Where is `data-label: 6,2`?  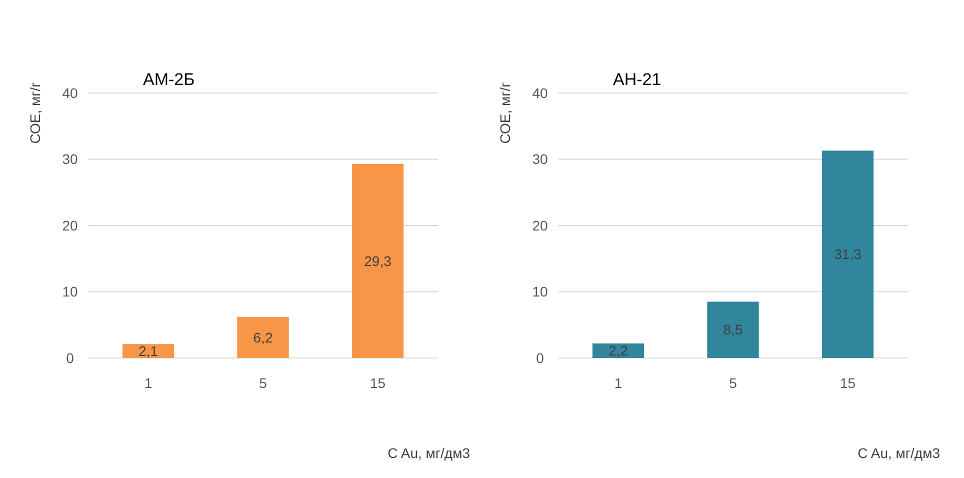
data-label: 6,2 is located at coordinates (263, 337).